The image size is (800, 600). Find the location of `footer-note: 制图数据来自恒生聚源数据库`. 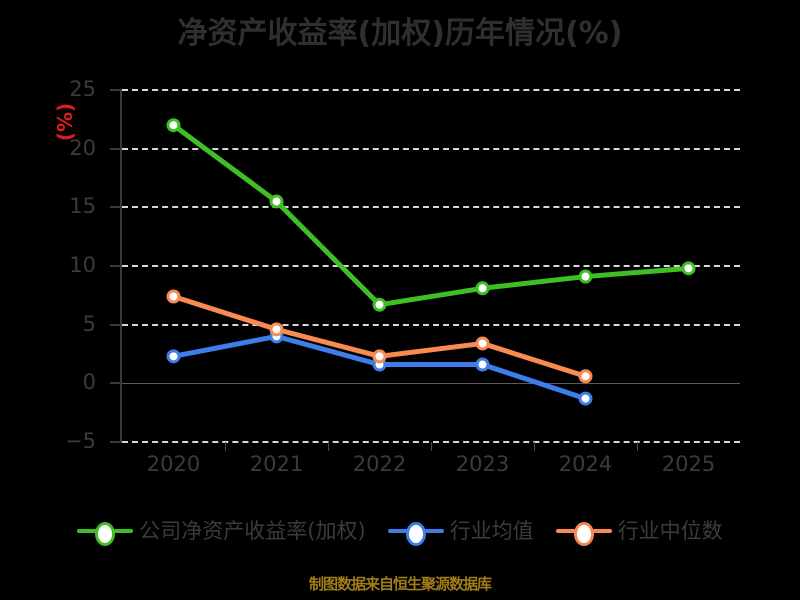

footer-note: 制图数据来自恒生聚源数据库 is located at coordinates (400, 584).